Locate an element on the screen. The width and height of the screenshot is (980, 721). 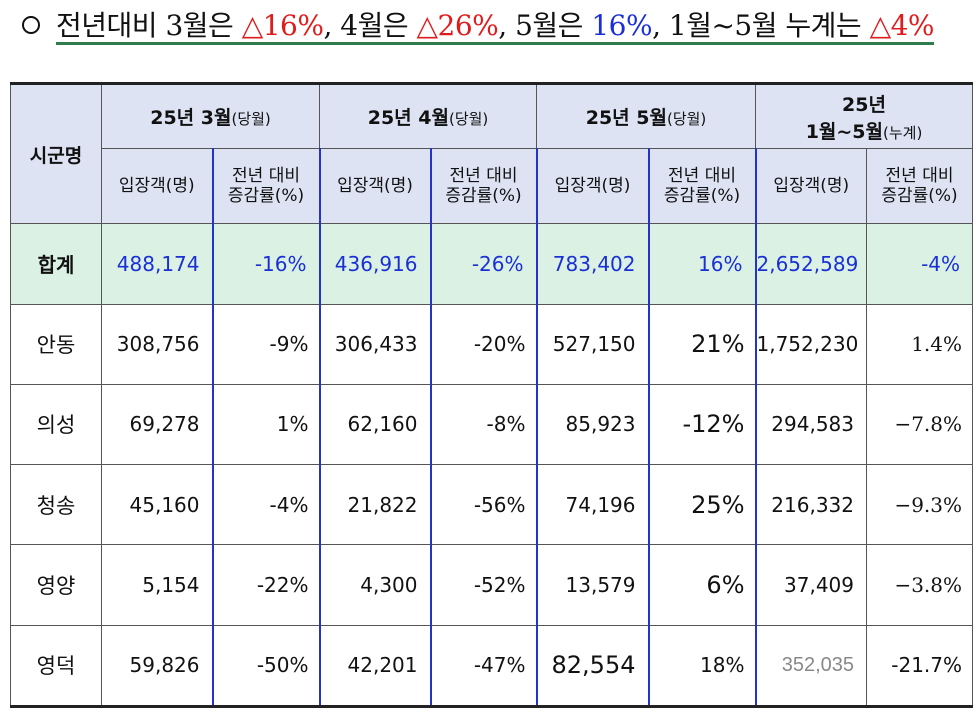
cell-visitors: 488,174 is located at coordinates (157, 264).